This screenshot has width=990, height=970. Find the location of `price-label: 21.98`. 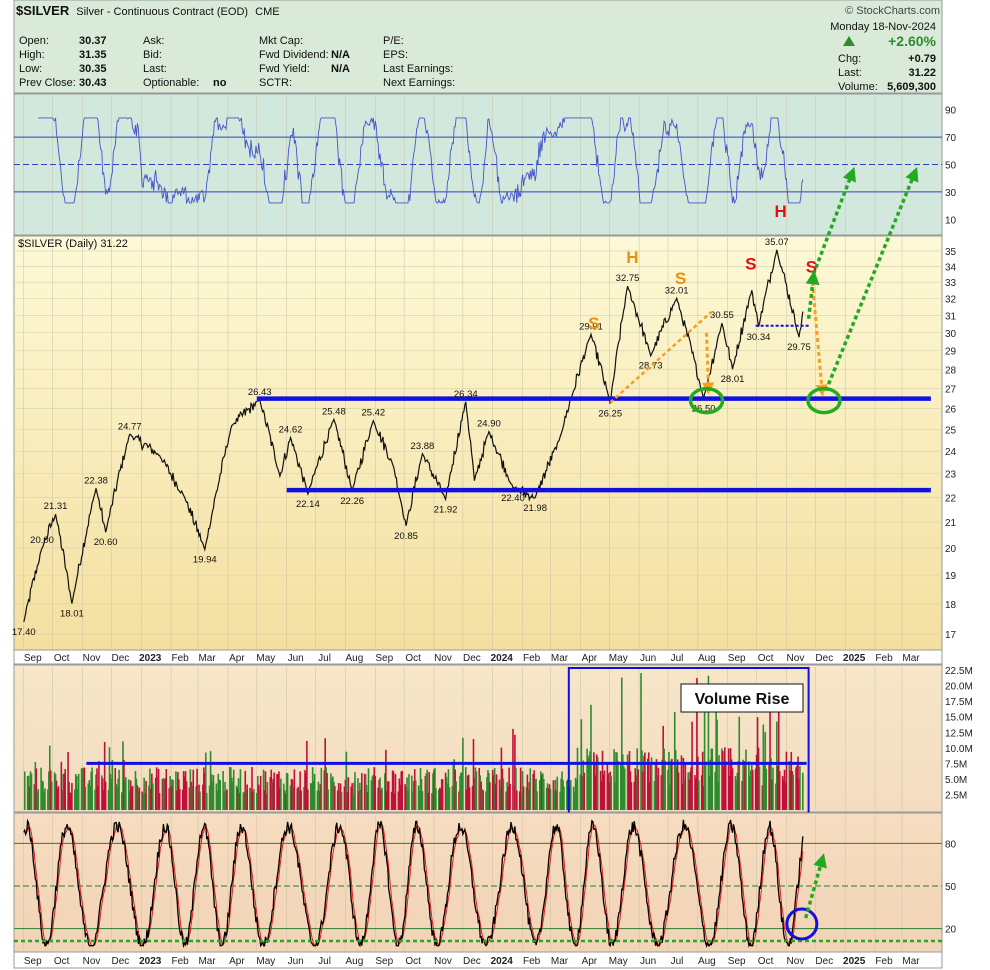

price-label: 21.98 is located at coordinates (535, 508).